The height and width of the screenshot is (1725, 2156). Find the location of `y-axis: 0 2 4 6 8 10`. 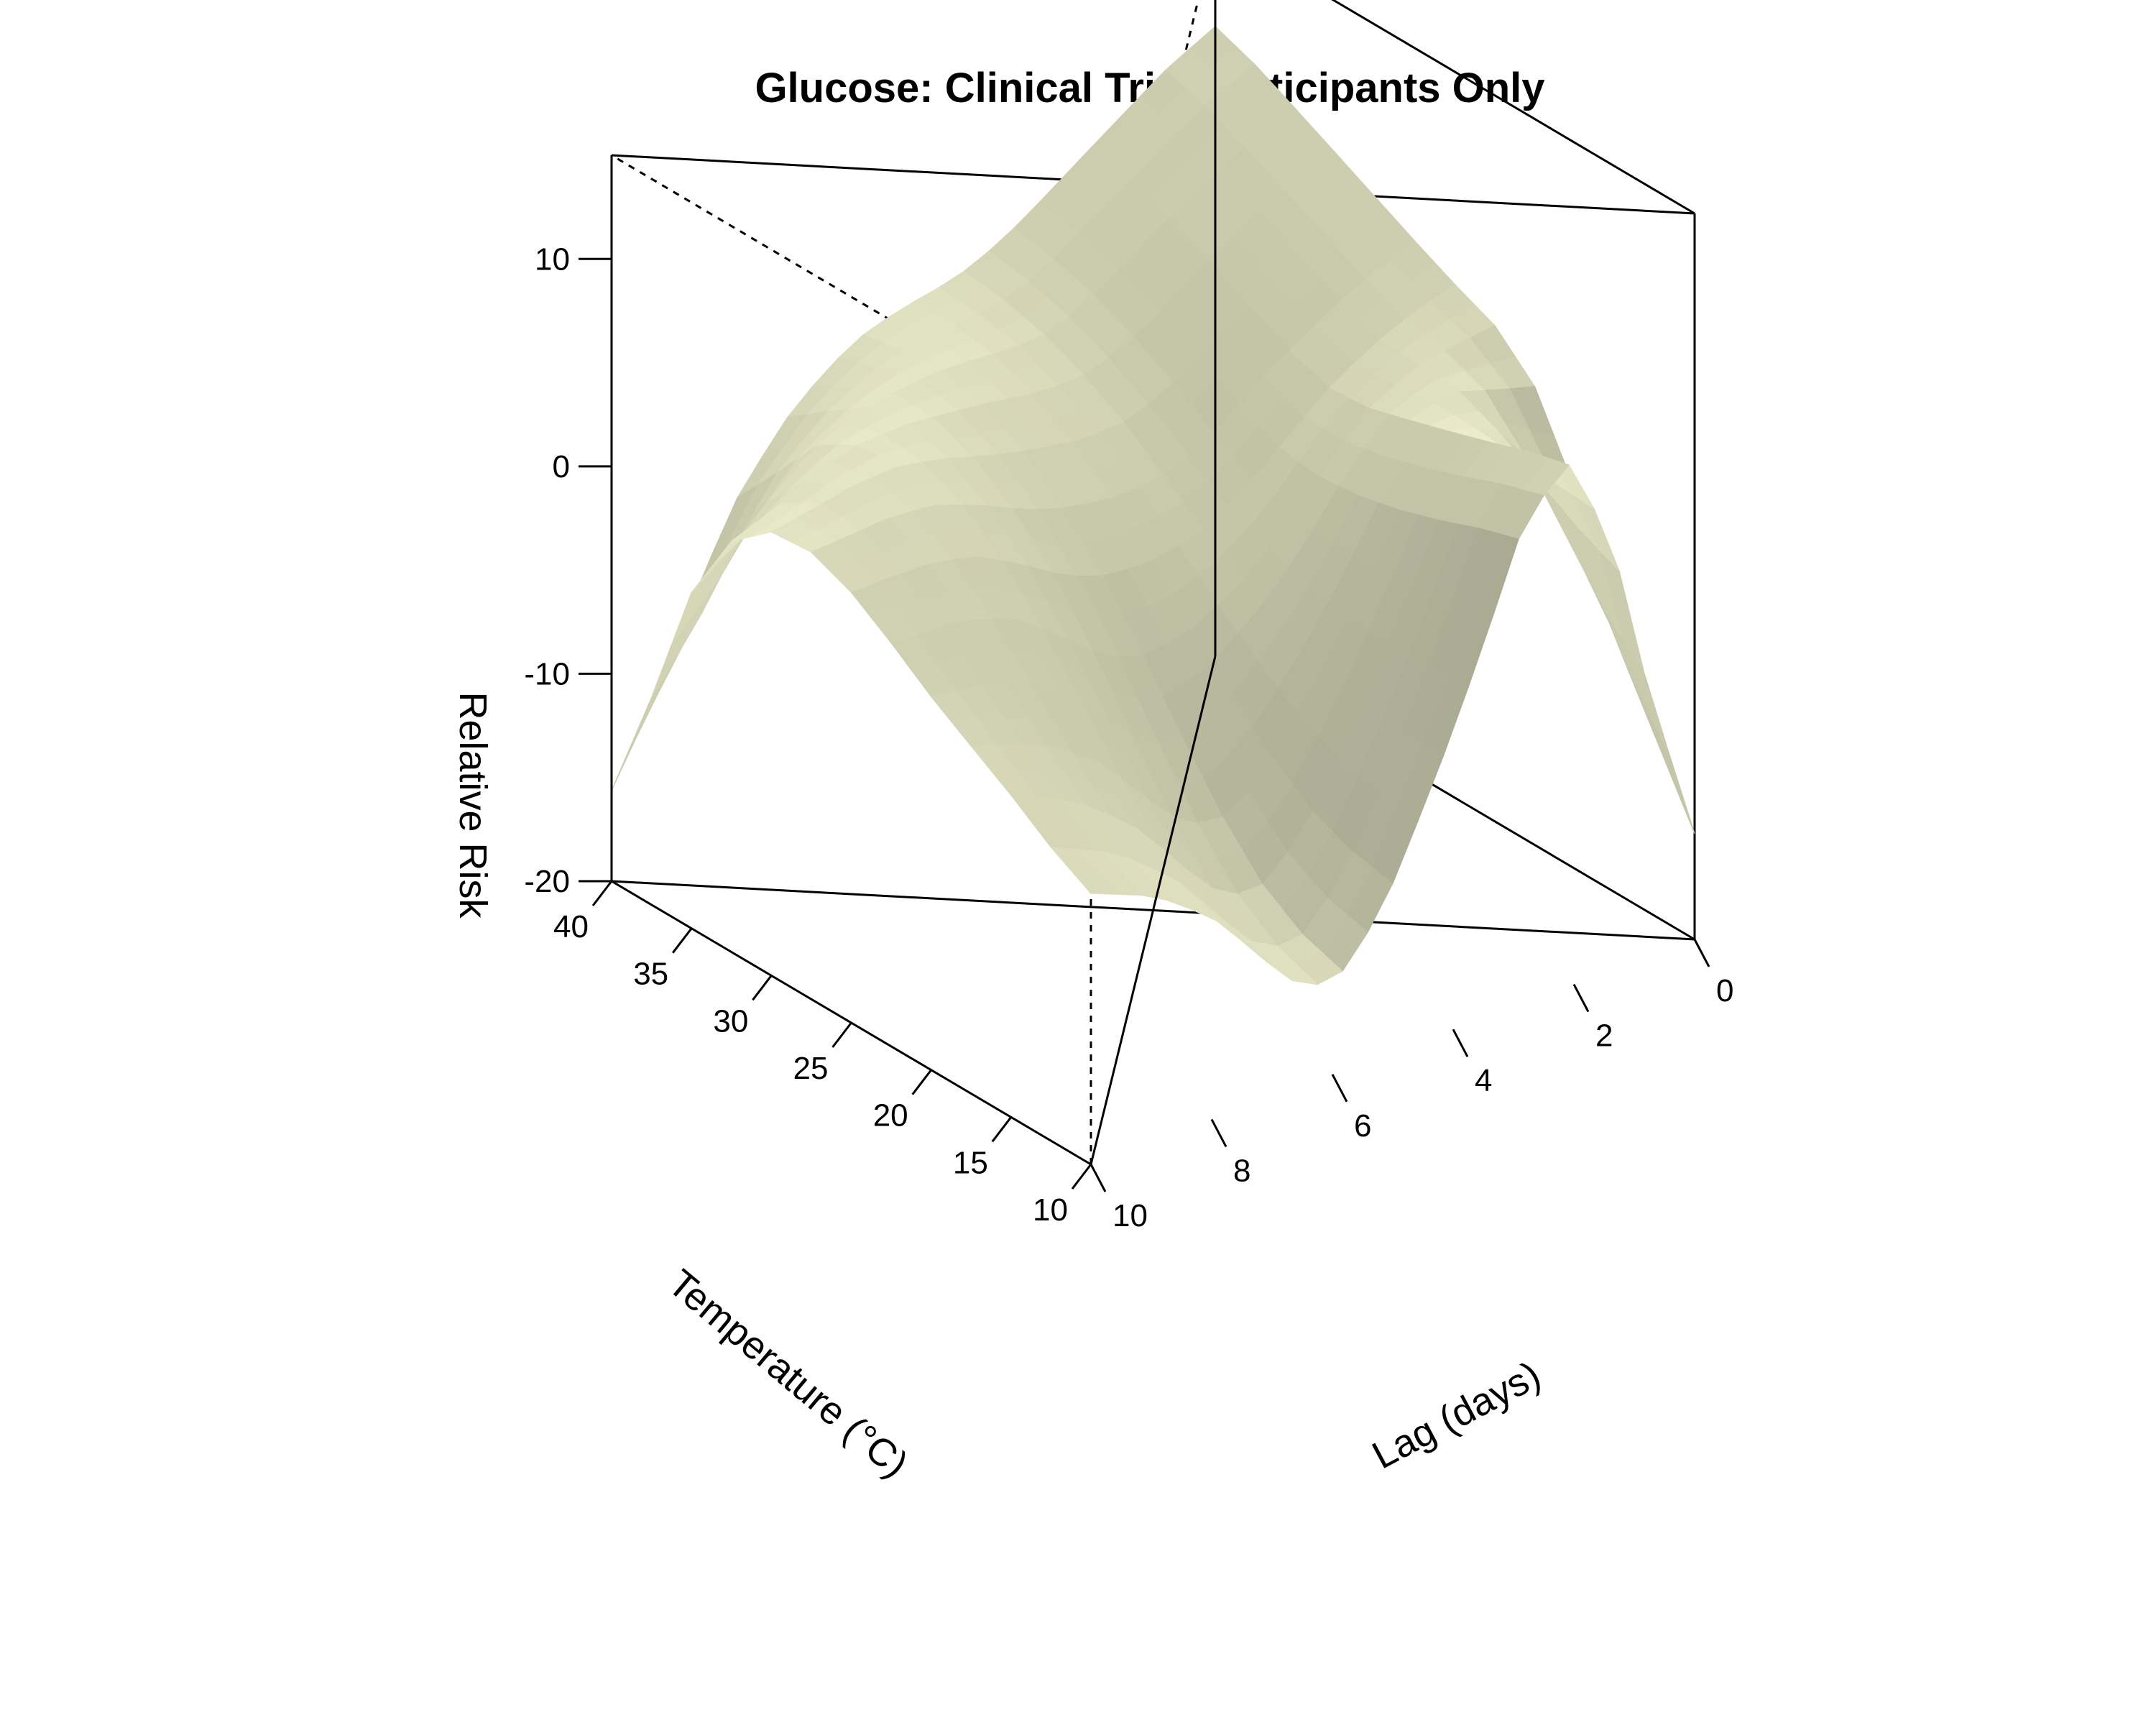

y-axis: 0 2 4 6 8 10 is located at coordinates (1411, 1086).